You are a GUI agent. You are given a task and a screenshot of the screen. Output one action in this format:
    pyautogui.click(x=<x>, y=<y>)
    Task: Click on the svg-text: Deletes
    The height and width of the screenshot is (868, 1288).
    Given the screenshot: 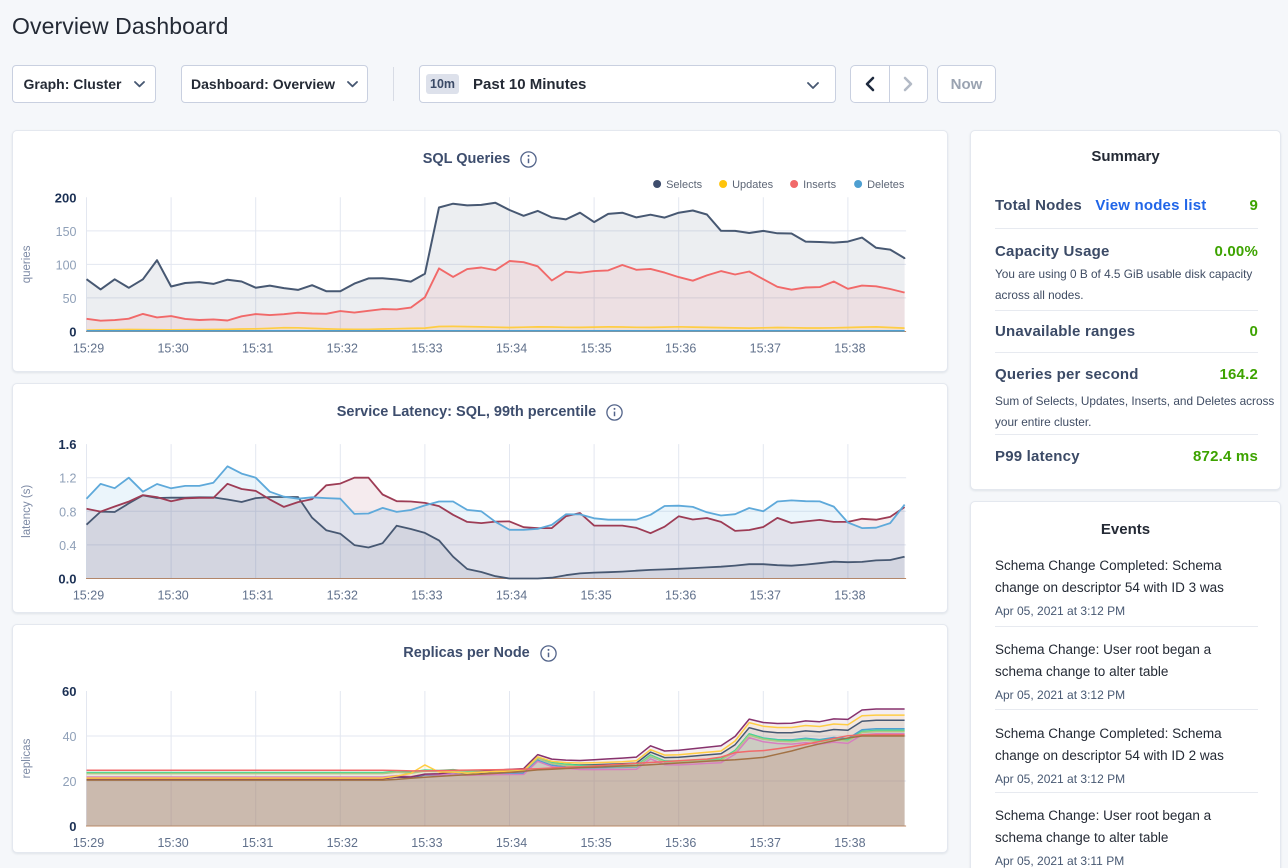 What is the action you would take?
    pyautogui.click(x=886, y=185)
    